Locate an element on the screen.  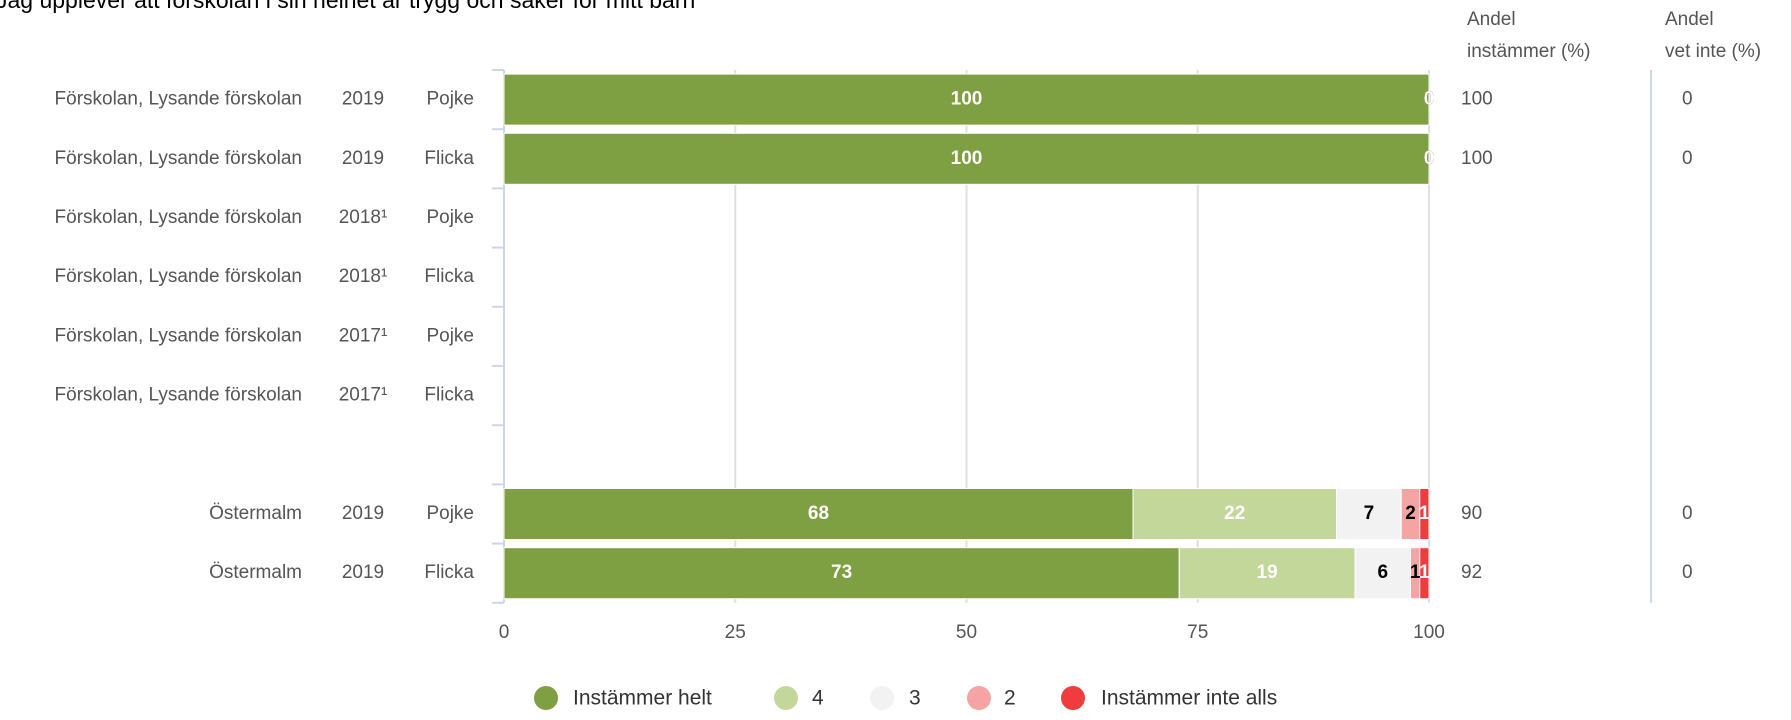
data-label: 22 is located at coordinates (1234, 513).